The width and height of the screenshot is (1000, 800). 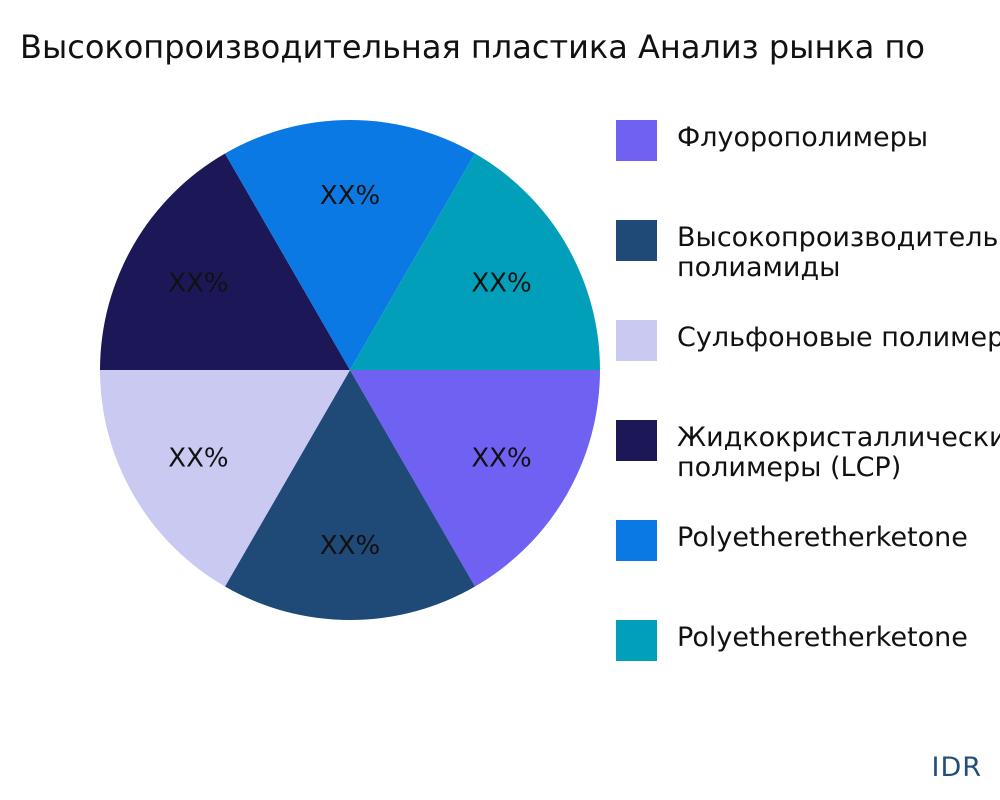 What do you see at coordinates (198, 284) in the screenshot?
I see `slice-label-lcp: XX%` at bounding box center [198, 284].